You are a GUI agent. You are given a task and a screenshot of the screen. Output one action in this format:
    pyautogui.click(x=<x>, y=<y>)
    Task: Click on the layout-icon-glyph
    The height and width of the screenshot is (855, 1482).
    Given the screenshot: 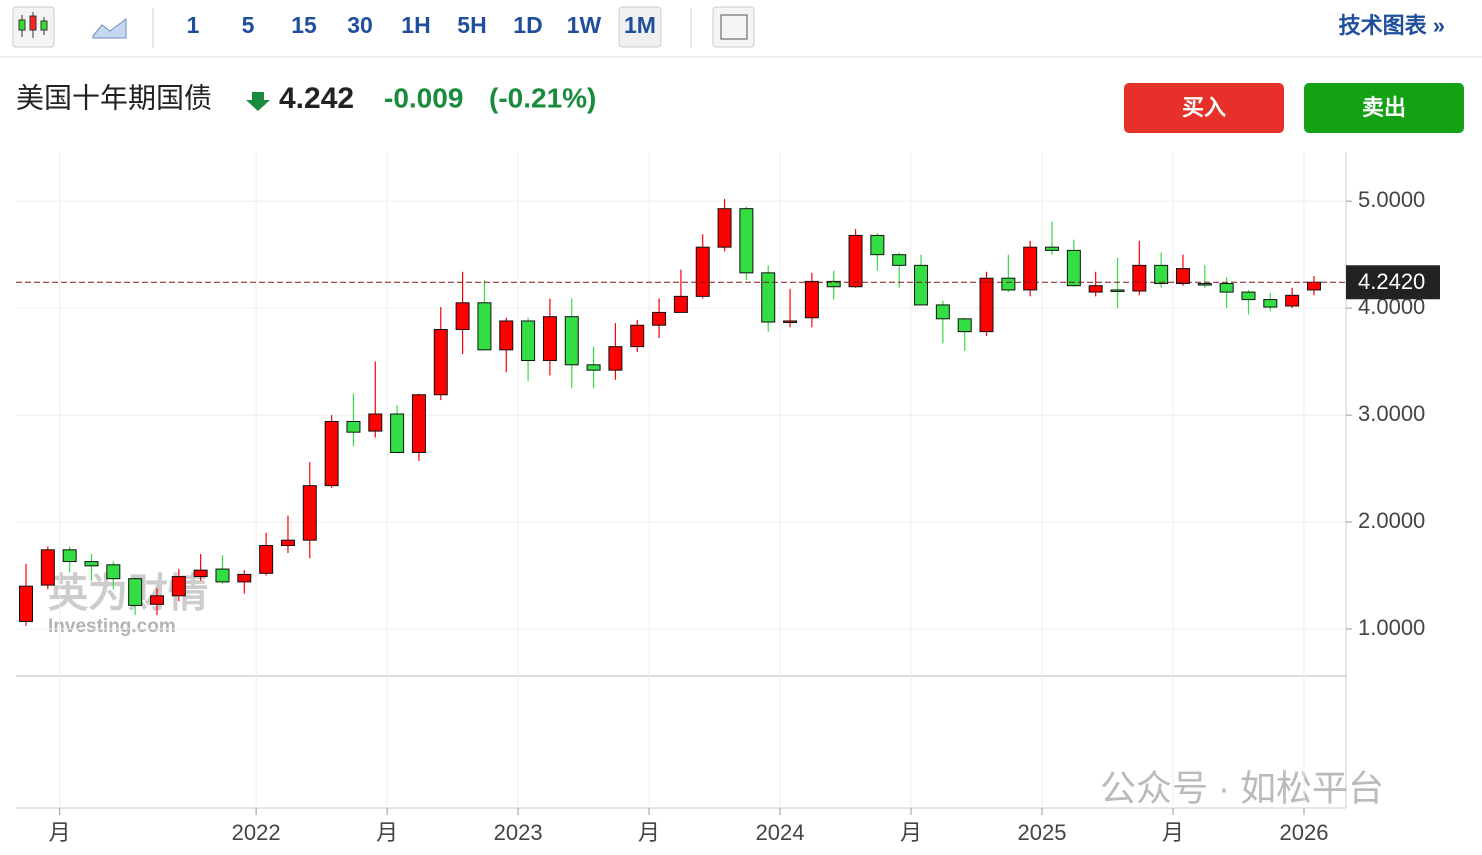 What is the action you would take?
    pyautogui.click(x=734, y=27)
    